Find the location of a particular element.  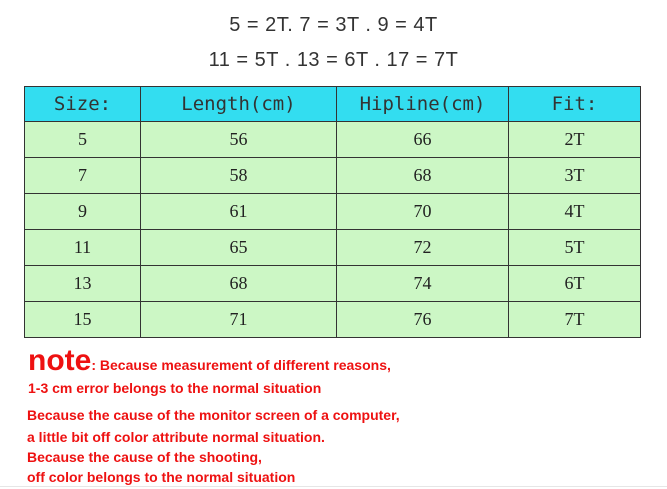

cell-length: 71 is located at coordinates (238, 319).